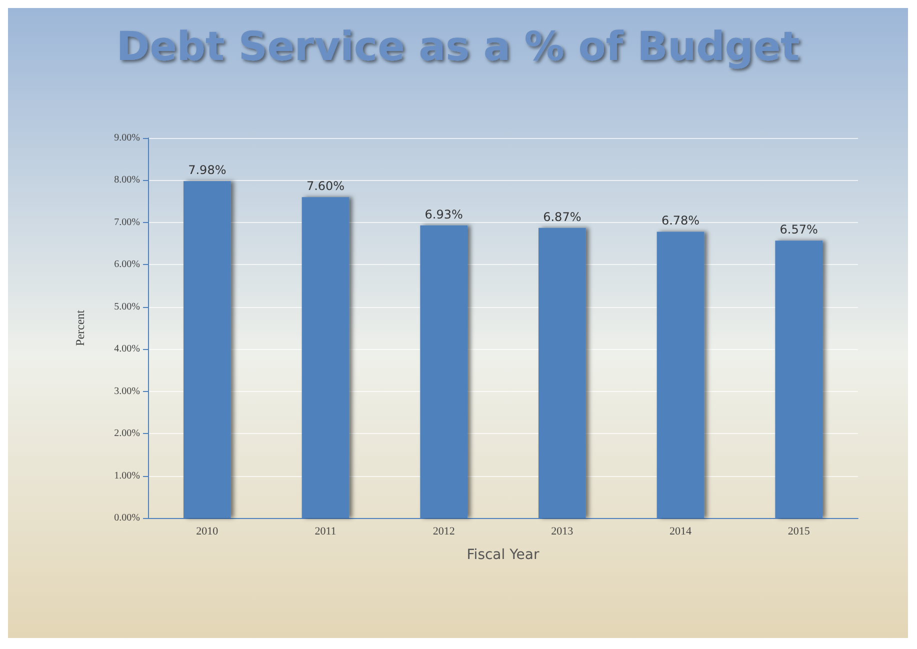  Describe the element at coordinates (127, 349) in the screenshot. I see `y-tick-label: 4.00%` at that location.